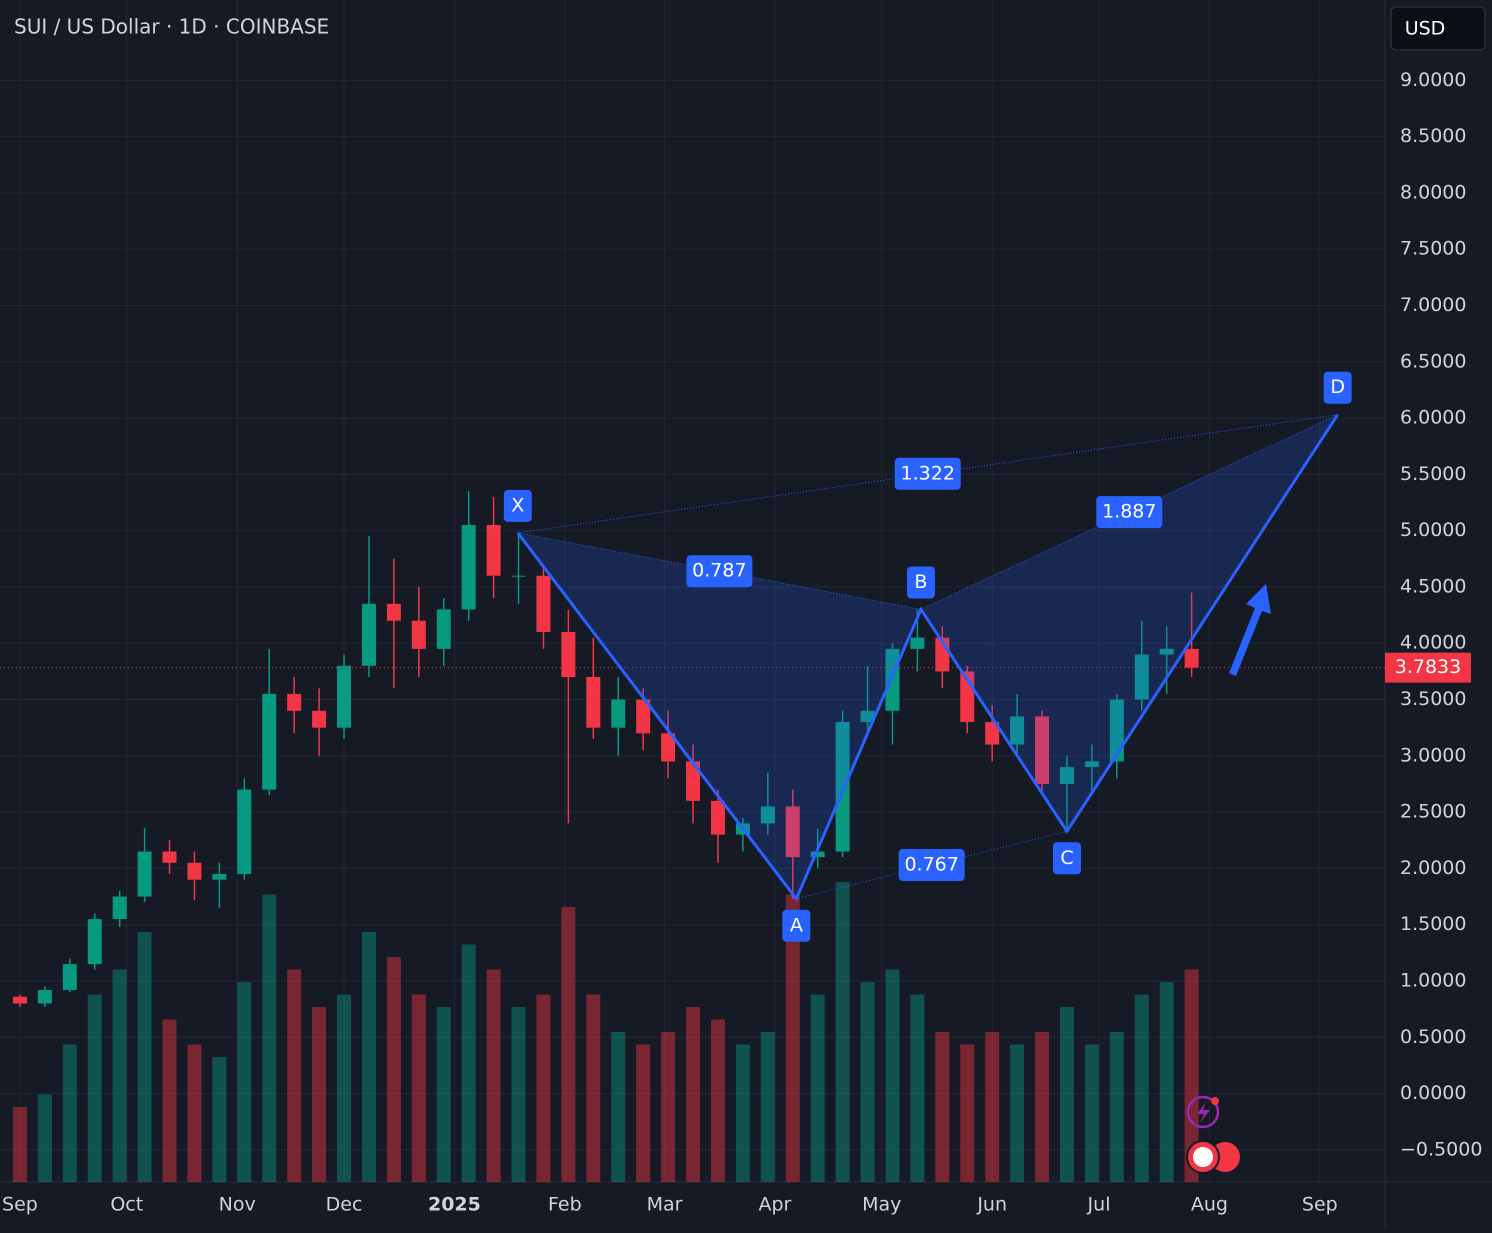 This screenshot has height=1233, width=1492. I want to click on y-tick-label: 8.0000, so click(1433, 192).